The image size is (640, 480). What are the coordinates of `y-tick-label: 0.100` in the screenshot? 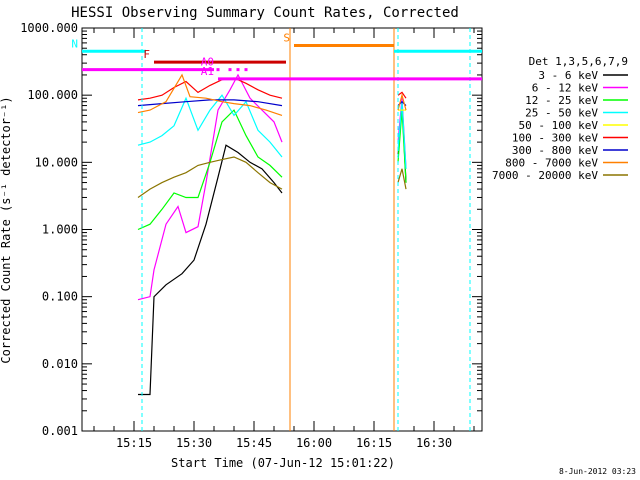 It's located at (60, 297).